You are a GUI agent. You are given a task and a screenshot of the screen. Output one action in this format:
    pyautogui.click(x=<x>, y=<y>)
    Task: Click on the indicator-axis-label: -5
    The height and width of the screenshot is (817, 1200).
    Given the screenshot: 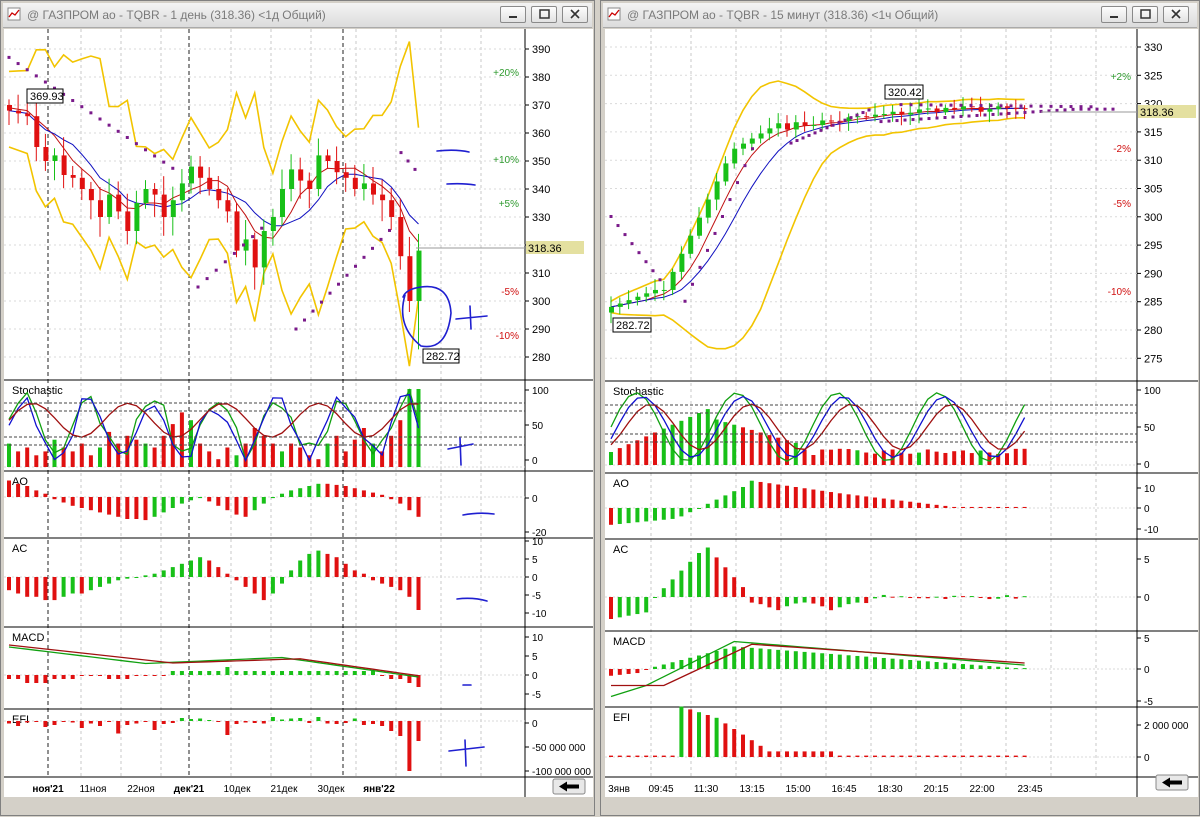 What is the action you would take?
    pyautogui.click(x=1148, y=702)
    